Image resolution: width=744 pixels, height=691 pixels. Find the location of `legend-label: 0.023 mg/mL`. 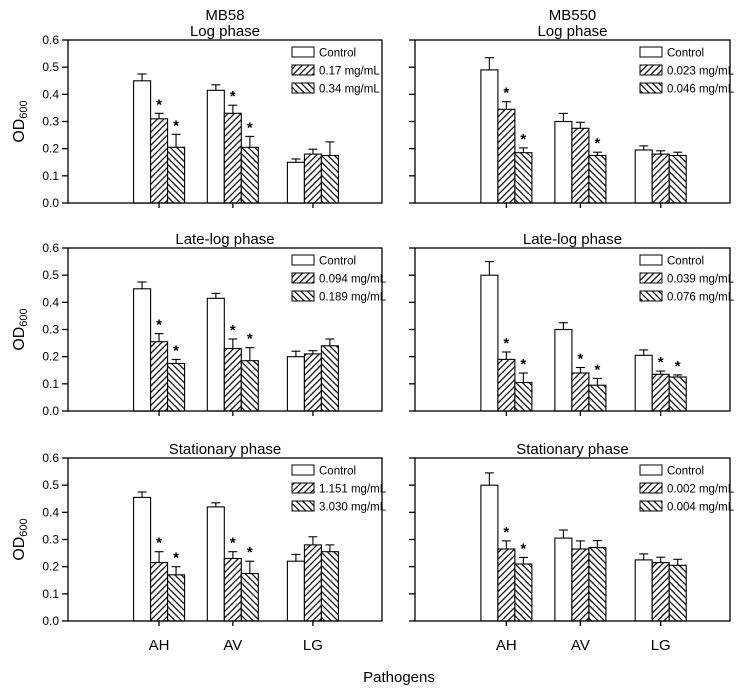

legend-label: 0.023 mg/mL is located at coordinates (701, 72).